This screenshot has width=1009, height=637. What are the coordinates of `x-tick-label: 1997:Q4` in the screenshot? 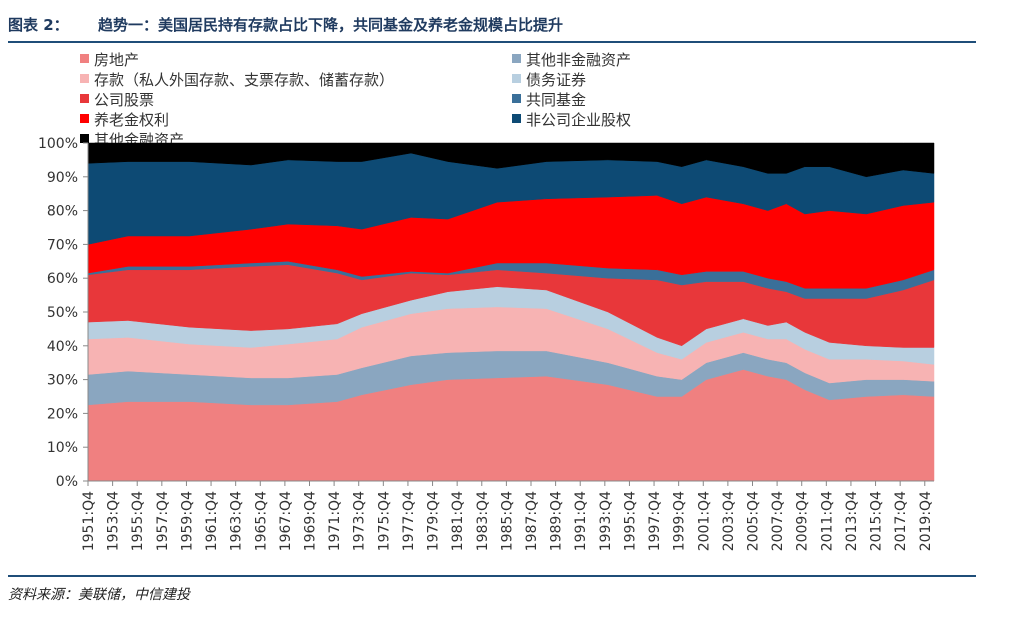 It's located at (655, 521).